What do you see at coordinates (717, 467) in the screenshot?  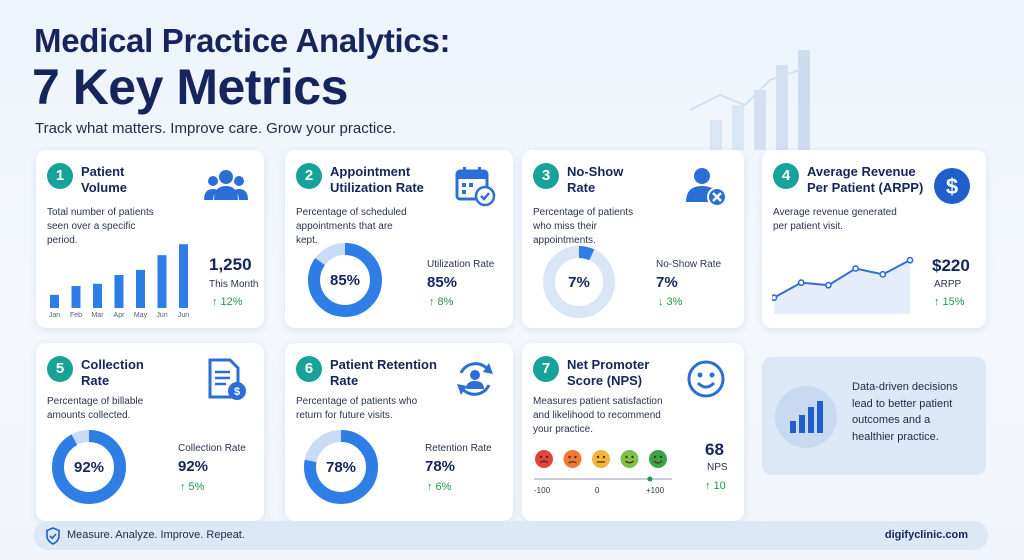 I see `metric-label: NPS` at bounding box center [717, 467].